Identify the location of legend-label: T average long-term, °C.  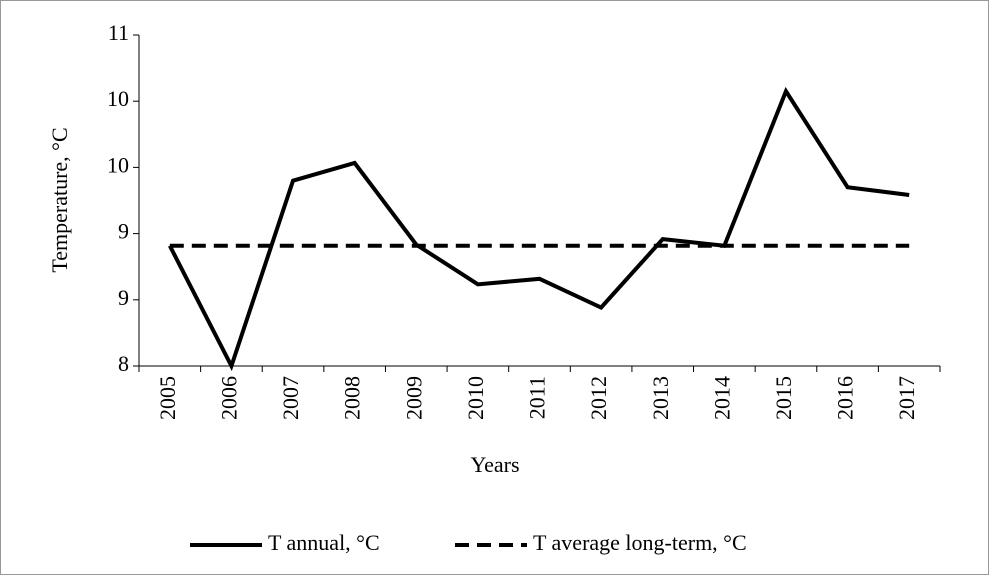
(640, 542).